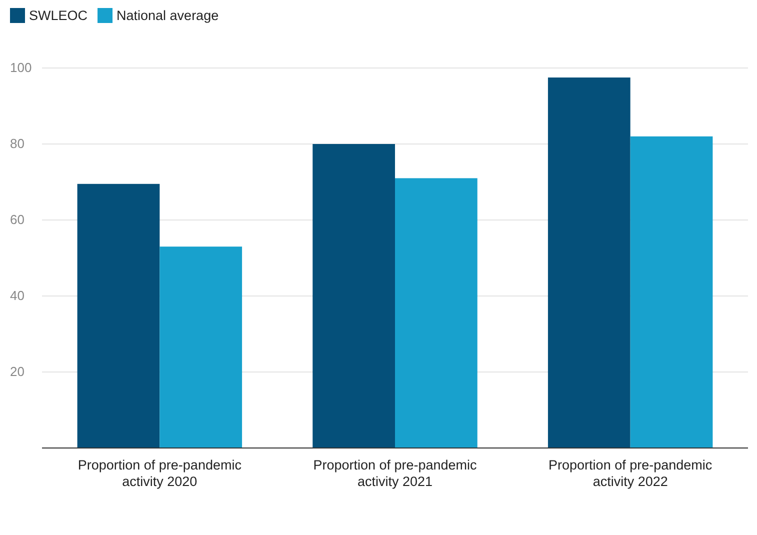 The width and height of the screenshot is (757, 535). Describe the element at coordinates (17, 220) in the screenshot. I see `y-tick-label: 60` at that location.